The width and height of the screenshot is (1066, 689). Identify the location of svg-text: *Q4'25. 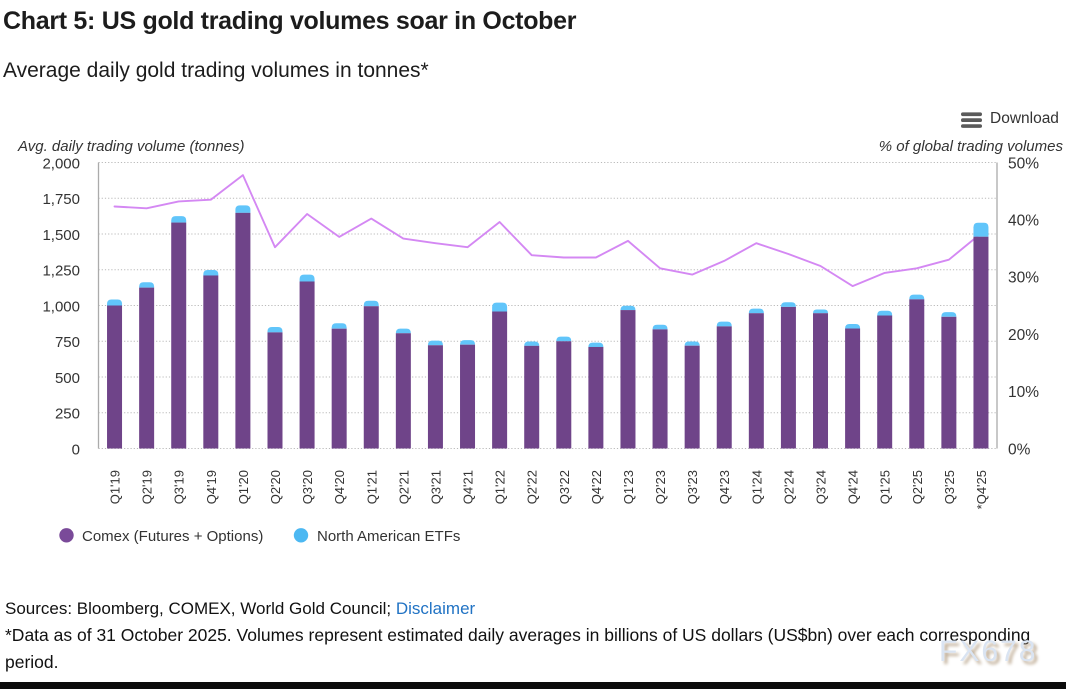
(981, 489).